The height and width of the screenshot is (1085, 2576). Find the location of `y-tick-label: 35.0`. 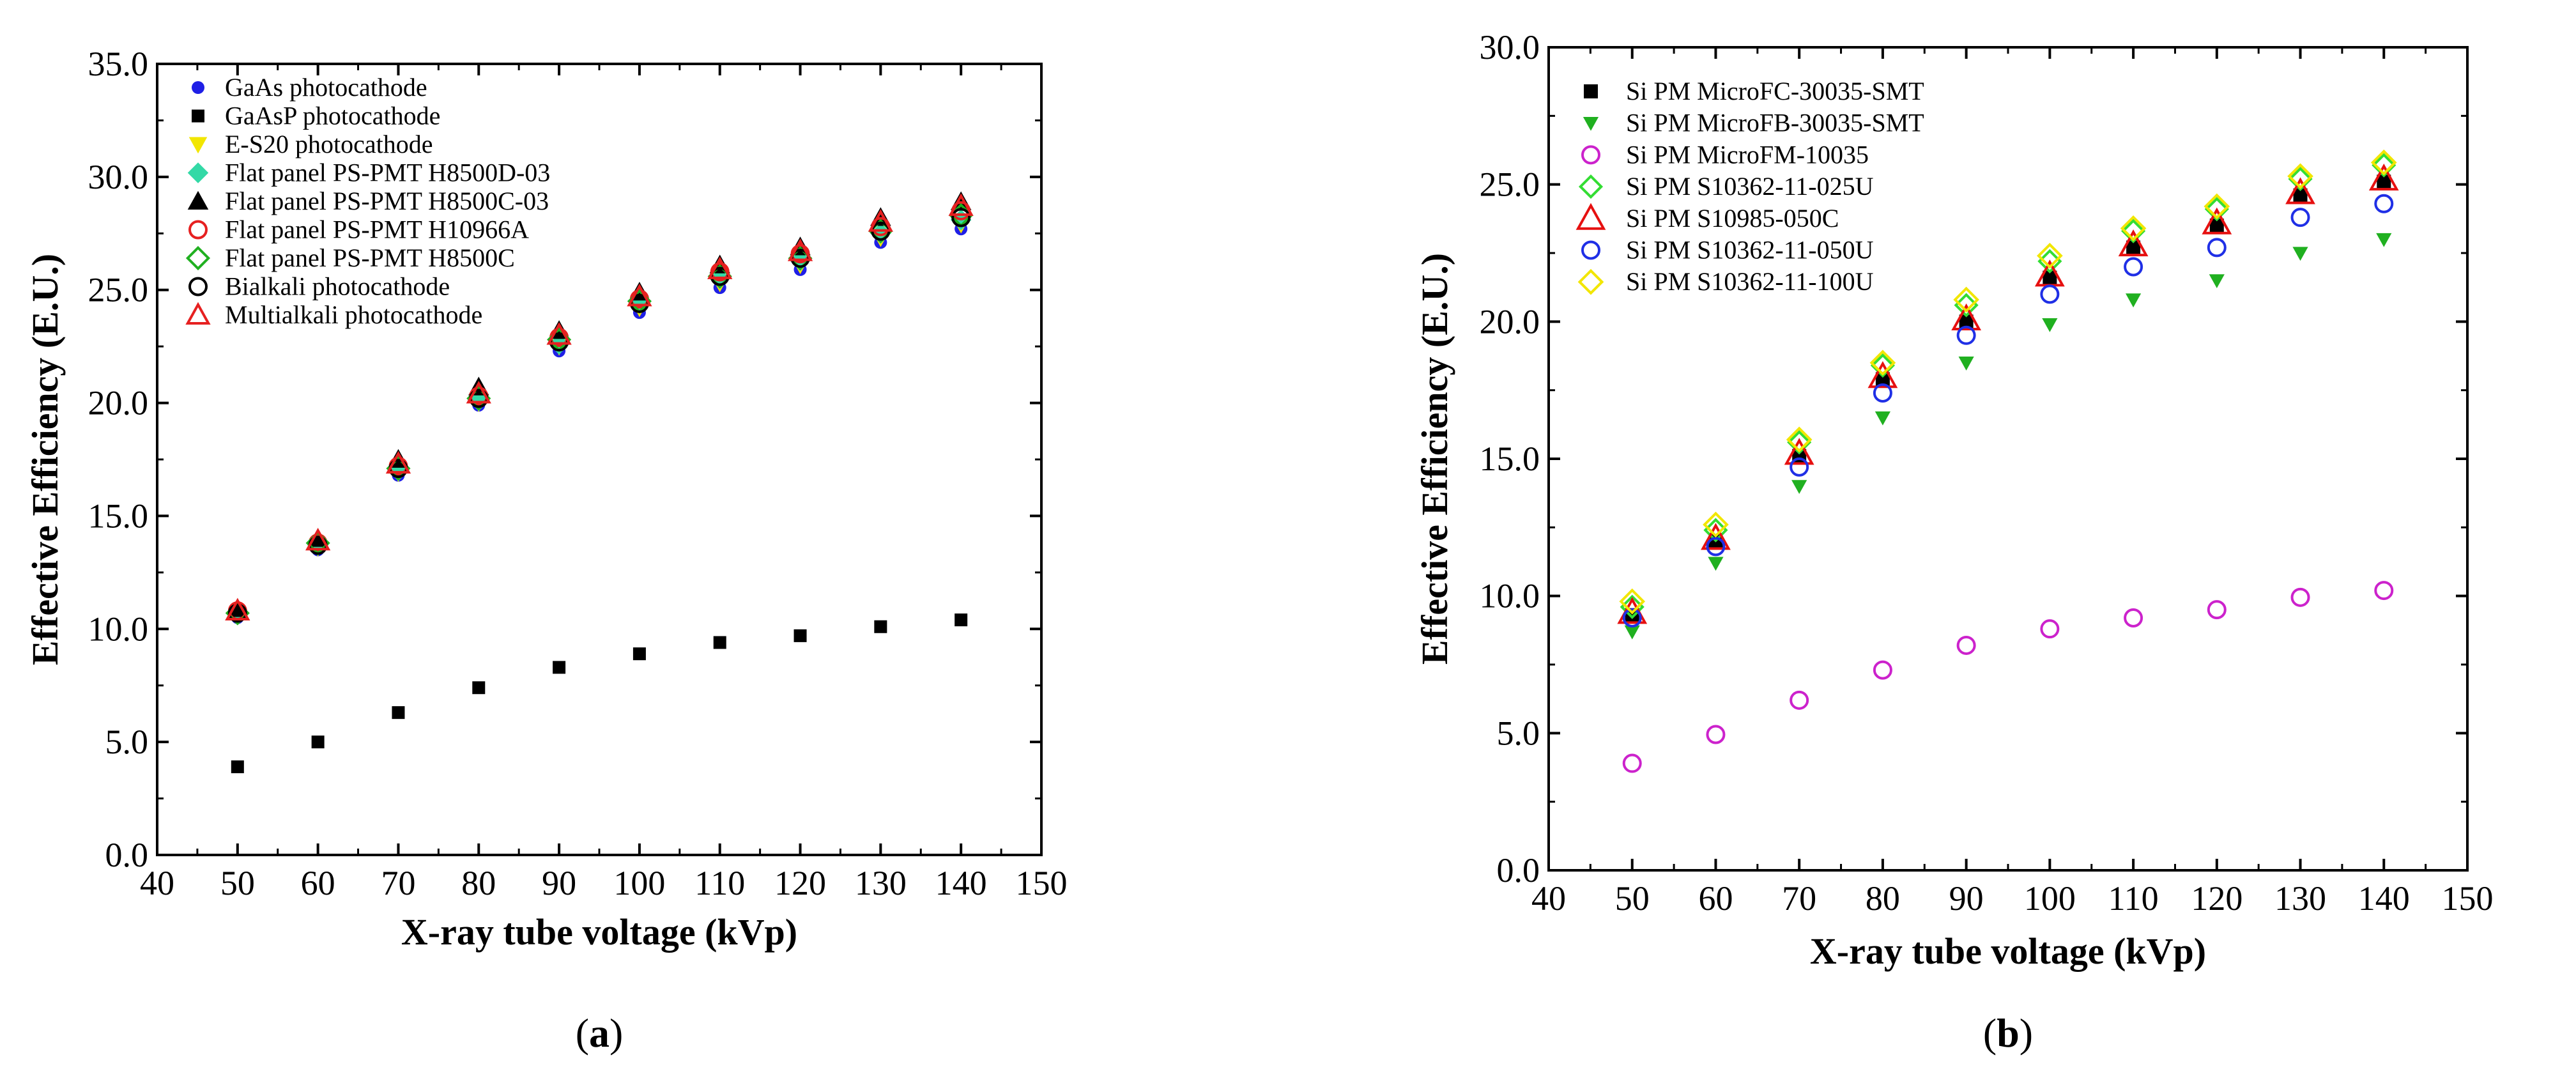

y-tick-label: 35.0 is located at coordinates (118, 64).